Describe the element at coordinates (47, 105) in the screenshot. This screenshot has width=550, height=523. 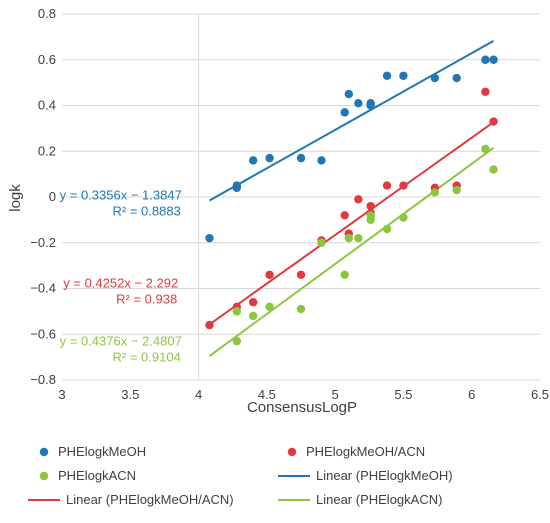
I see `y-tick-label: 0.4` at that location.